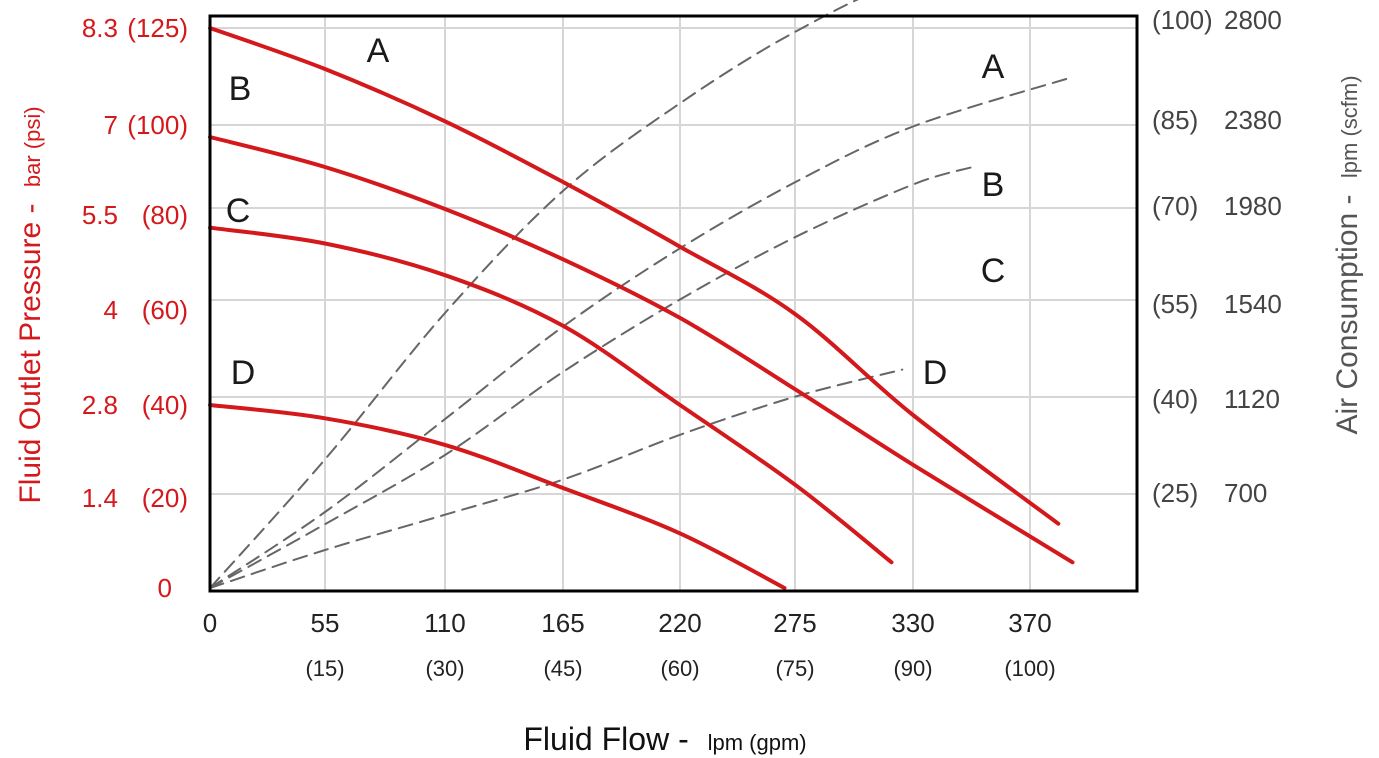 Image resolution: width=1379 pixels, height=758 pixels. What do you see at coordinates (1253, 120) in the screenshot?
I see `y-right-tick-lpm: 2380` at bounding box center [1253, 120].